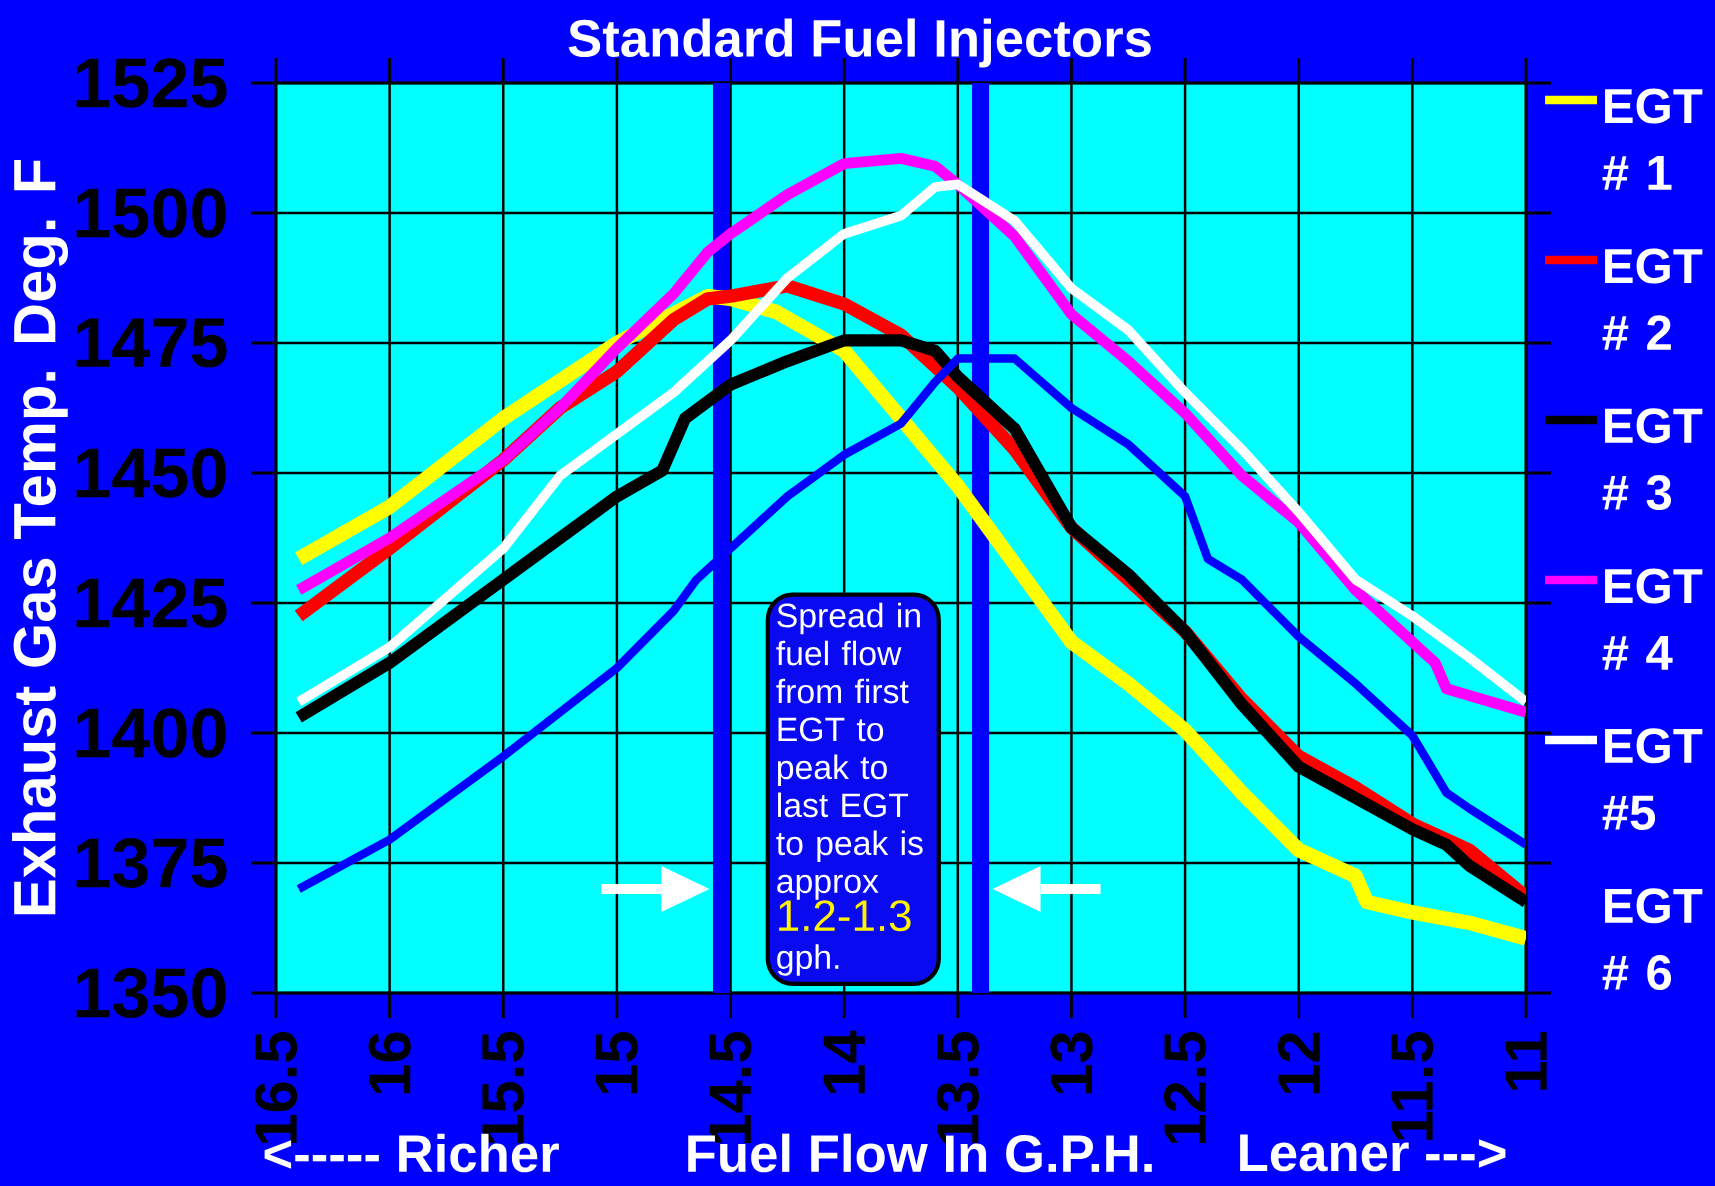 This screenshot has height=1186, width=1715. Describe the element at coordinates (151, 993) in the screenshot. I see `y-tick-label: 1350` at that location.